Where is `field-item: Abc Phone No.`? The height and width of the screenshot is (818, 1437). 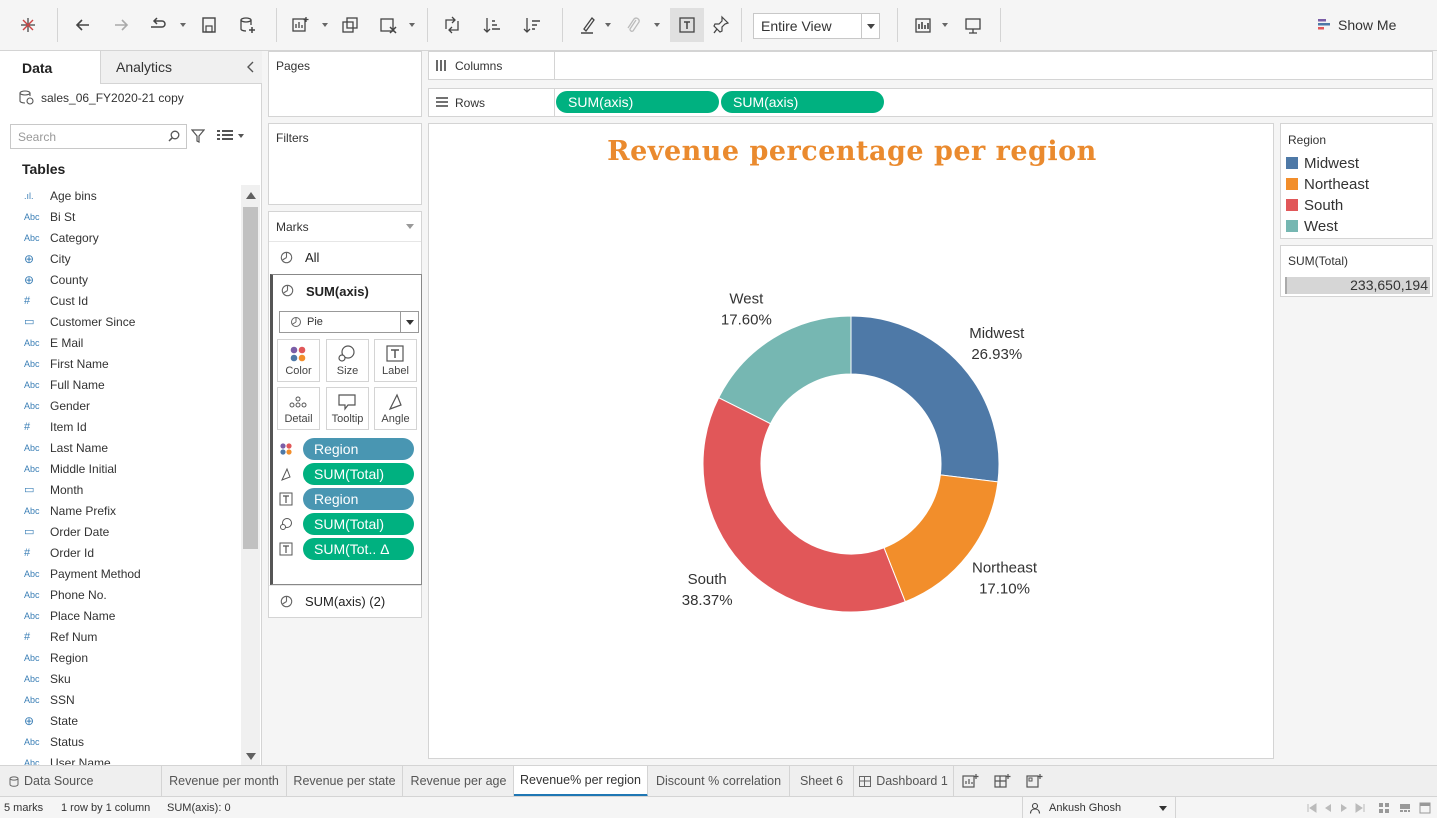 field-item: Abc Phone No. is located at coordinates (120, 594).